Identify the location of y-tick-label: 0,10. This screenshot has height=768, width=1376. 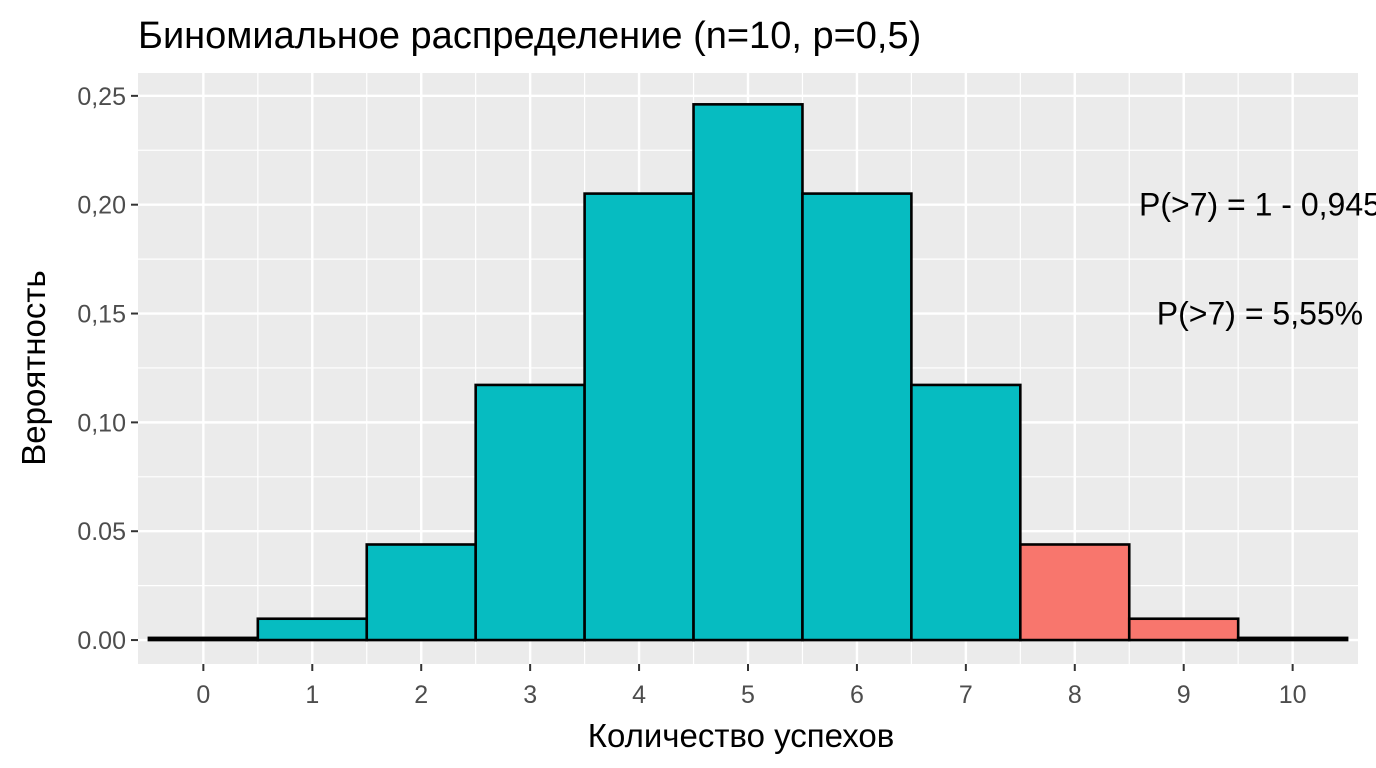
(101, 423).